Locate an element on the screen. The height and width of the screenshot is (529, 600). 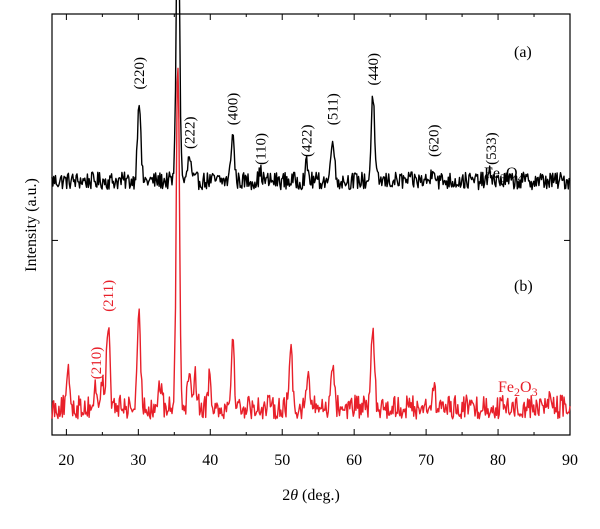
x-tick-label: 40 is located at coordinates (210, 460).